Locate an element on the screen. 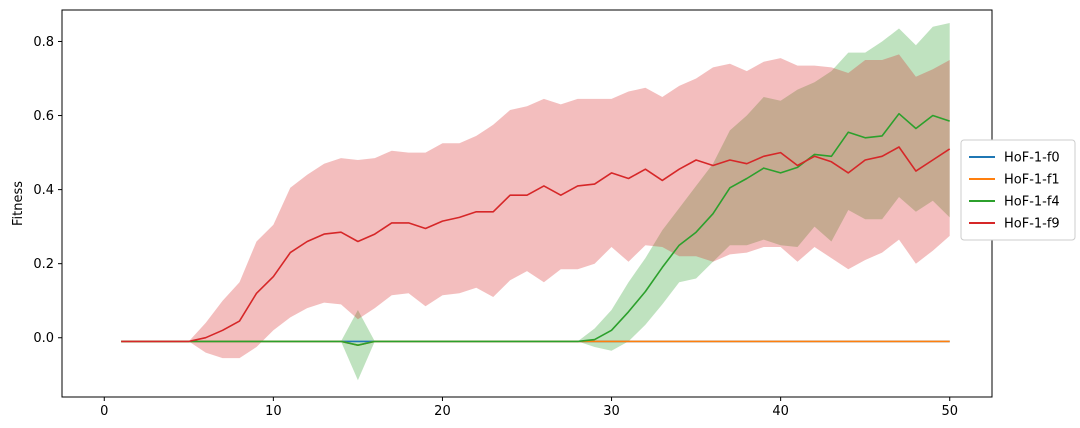 The height and width of the screenshot is (428, 1080). y-tick-label: 0.2 is located at coordinates (43, 264).